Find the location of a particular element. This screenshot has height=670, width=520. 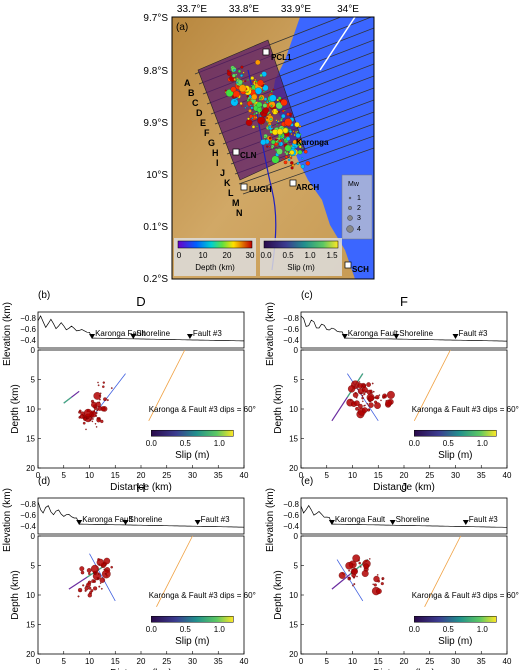

station-marker is located at coordinates (293, 183).